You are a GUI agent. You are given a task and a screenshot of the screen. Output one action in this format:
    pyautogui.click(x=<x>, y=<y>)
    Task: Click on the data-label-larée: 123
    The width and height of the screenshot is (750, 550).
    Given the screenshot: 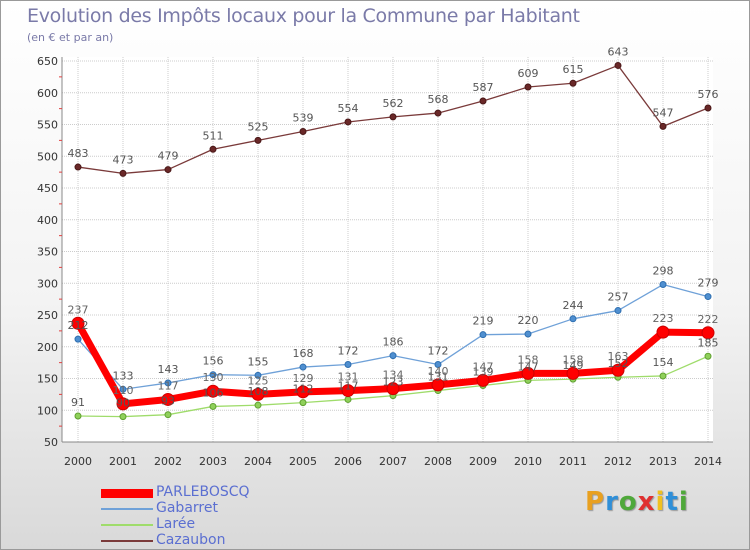 What is the action you would take?
    pyautogui.click(x=393, y=382)
    